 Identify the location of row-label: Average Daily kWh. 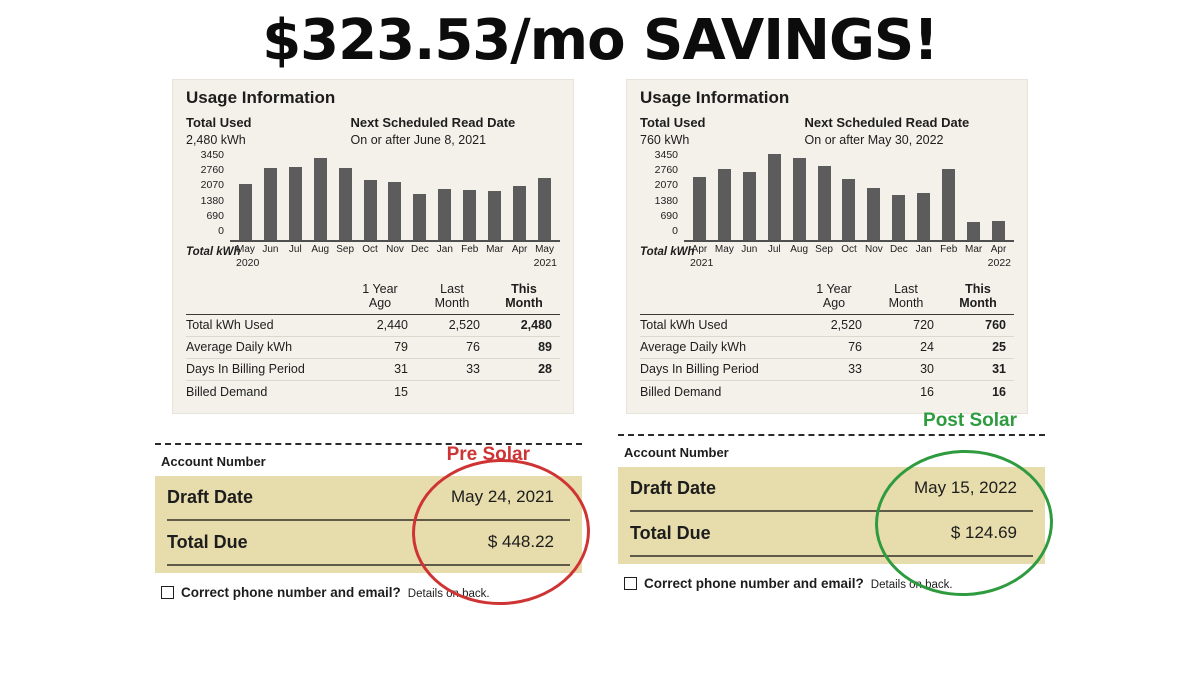
(239, 347).